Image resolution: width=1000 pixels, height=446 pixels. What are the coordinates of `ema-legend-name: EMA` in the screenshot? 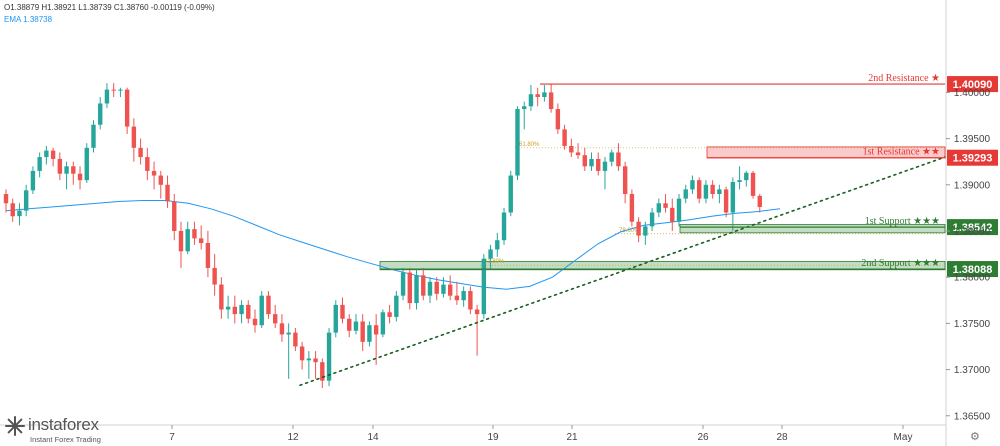 It's located at (12, 19).